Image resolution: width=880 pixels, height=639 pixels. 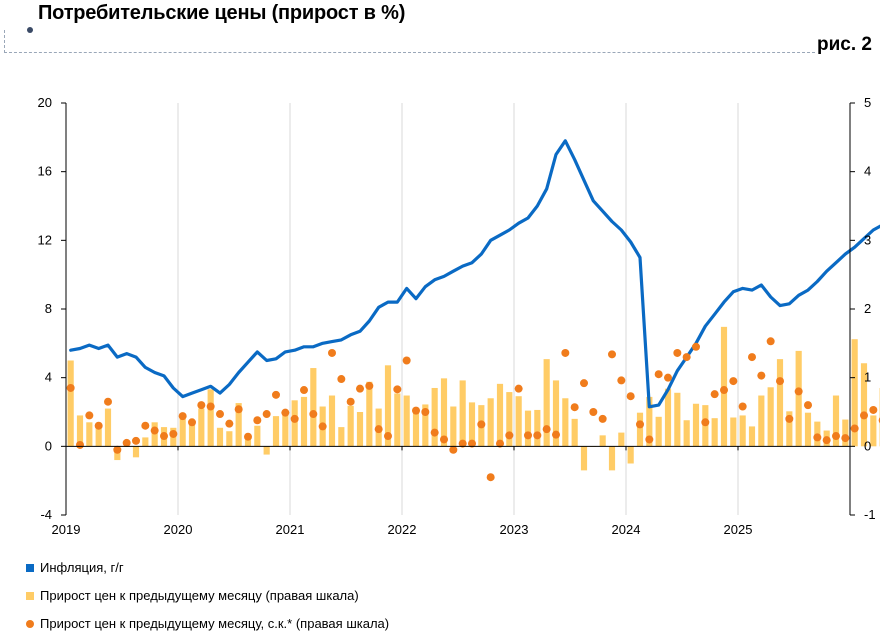 I want to click on y-right-tick-label: 5, so click(x=867, y=102).